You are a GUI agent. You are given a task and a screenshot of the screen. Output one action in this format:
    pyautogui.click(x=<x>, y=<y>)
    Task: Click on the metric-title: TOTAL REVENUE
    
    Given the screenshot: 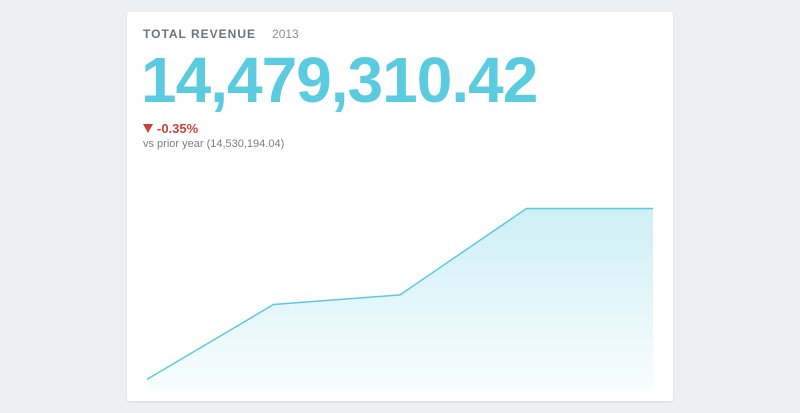 What is the action you would take?
    pyautogui.click(x=200, y=34)
    